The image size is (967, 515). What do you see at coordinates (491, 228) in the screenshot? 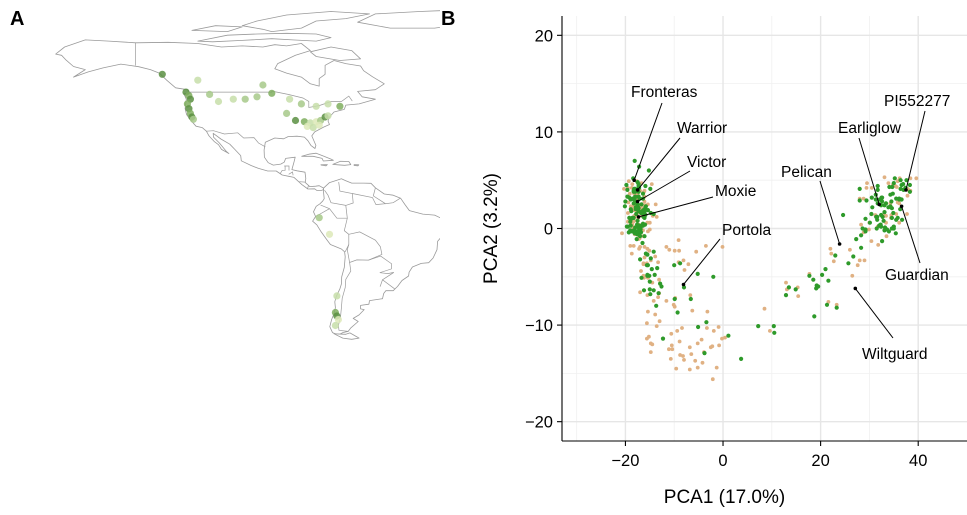
I see `y-axis-label: PCA2 (3.2%)` at bounding box center [491, 228].